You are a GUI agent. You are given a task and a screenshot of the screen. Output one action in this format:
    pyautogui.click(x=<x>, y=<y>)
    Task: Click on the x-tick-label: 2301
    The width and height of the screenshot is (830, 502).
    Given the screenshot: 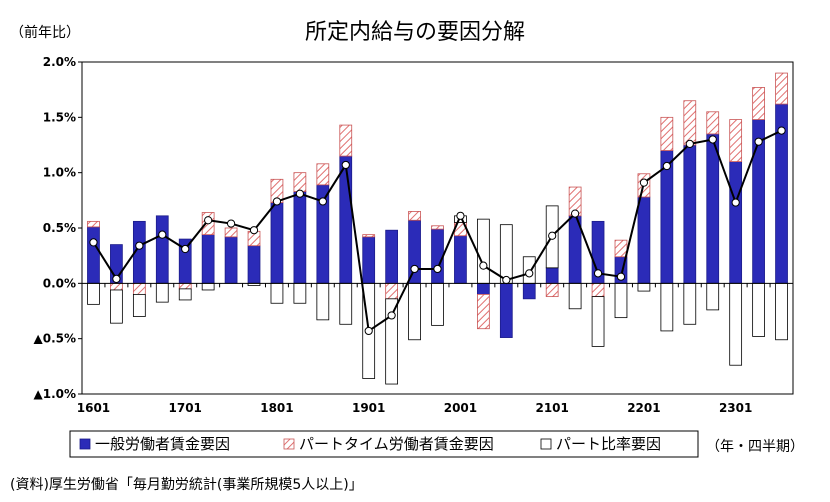 What is the action you would take?
    pyautogui.click(x=735, y=408)
    